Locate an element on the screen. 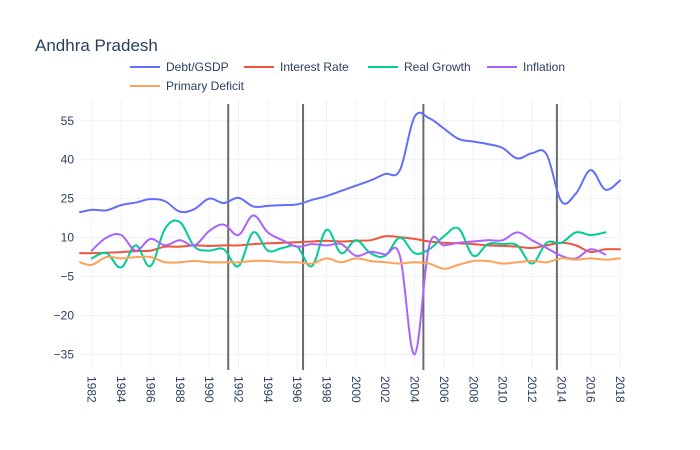 This screenshot has height=450, width=700. series-line-real-growth is located at coordinates (348, 244).